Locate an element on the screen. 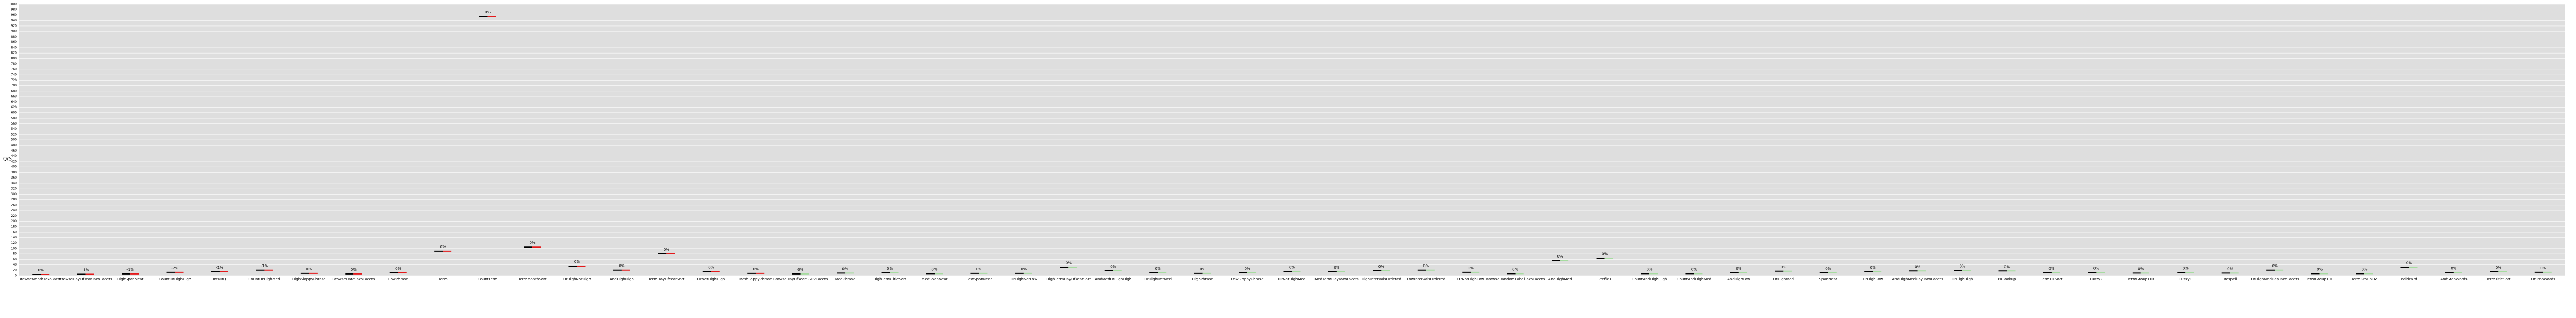 Image resolution: width=2576 pixels, height=318 pixels. y-tick-label: 260 is located at coordinates (14, 205).